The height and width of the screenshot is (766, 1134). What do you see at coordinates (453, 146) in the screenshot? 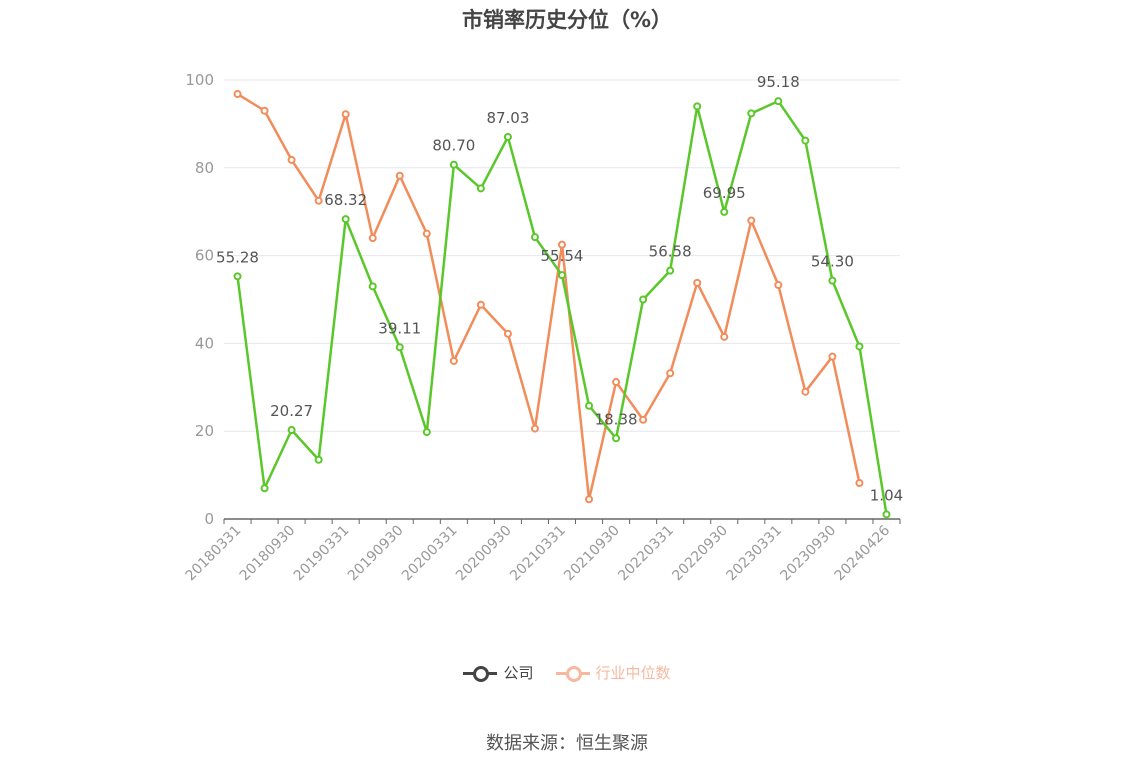
I see `data-label: 80.70` at bounding box center [453, 146].